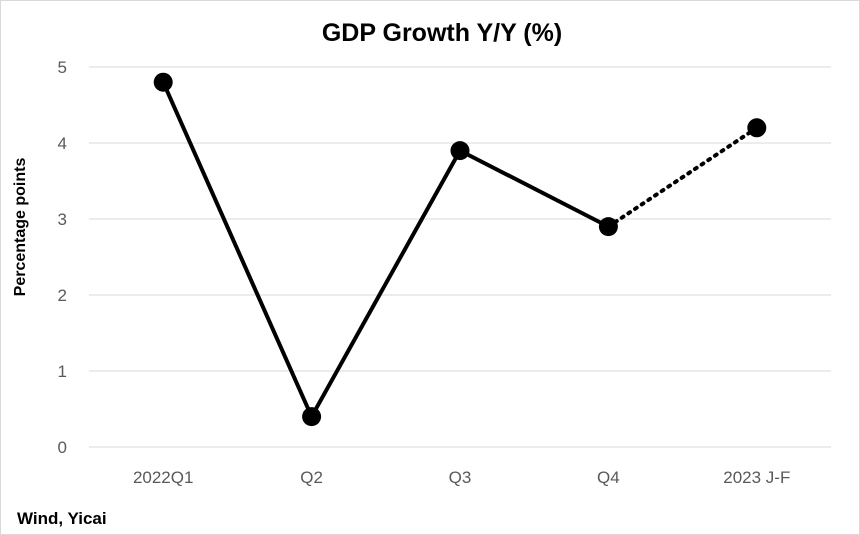 The image size is (860, 535). I want to click on y-tick-label: 2, so click(62, 295).